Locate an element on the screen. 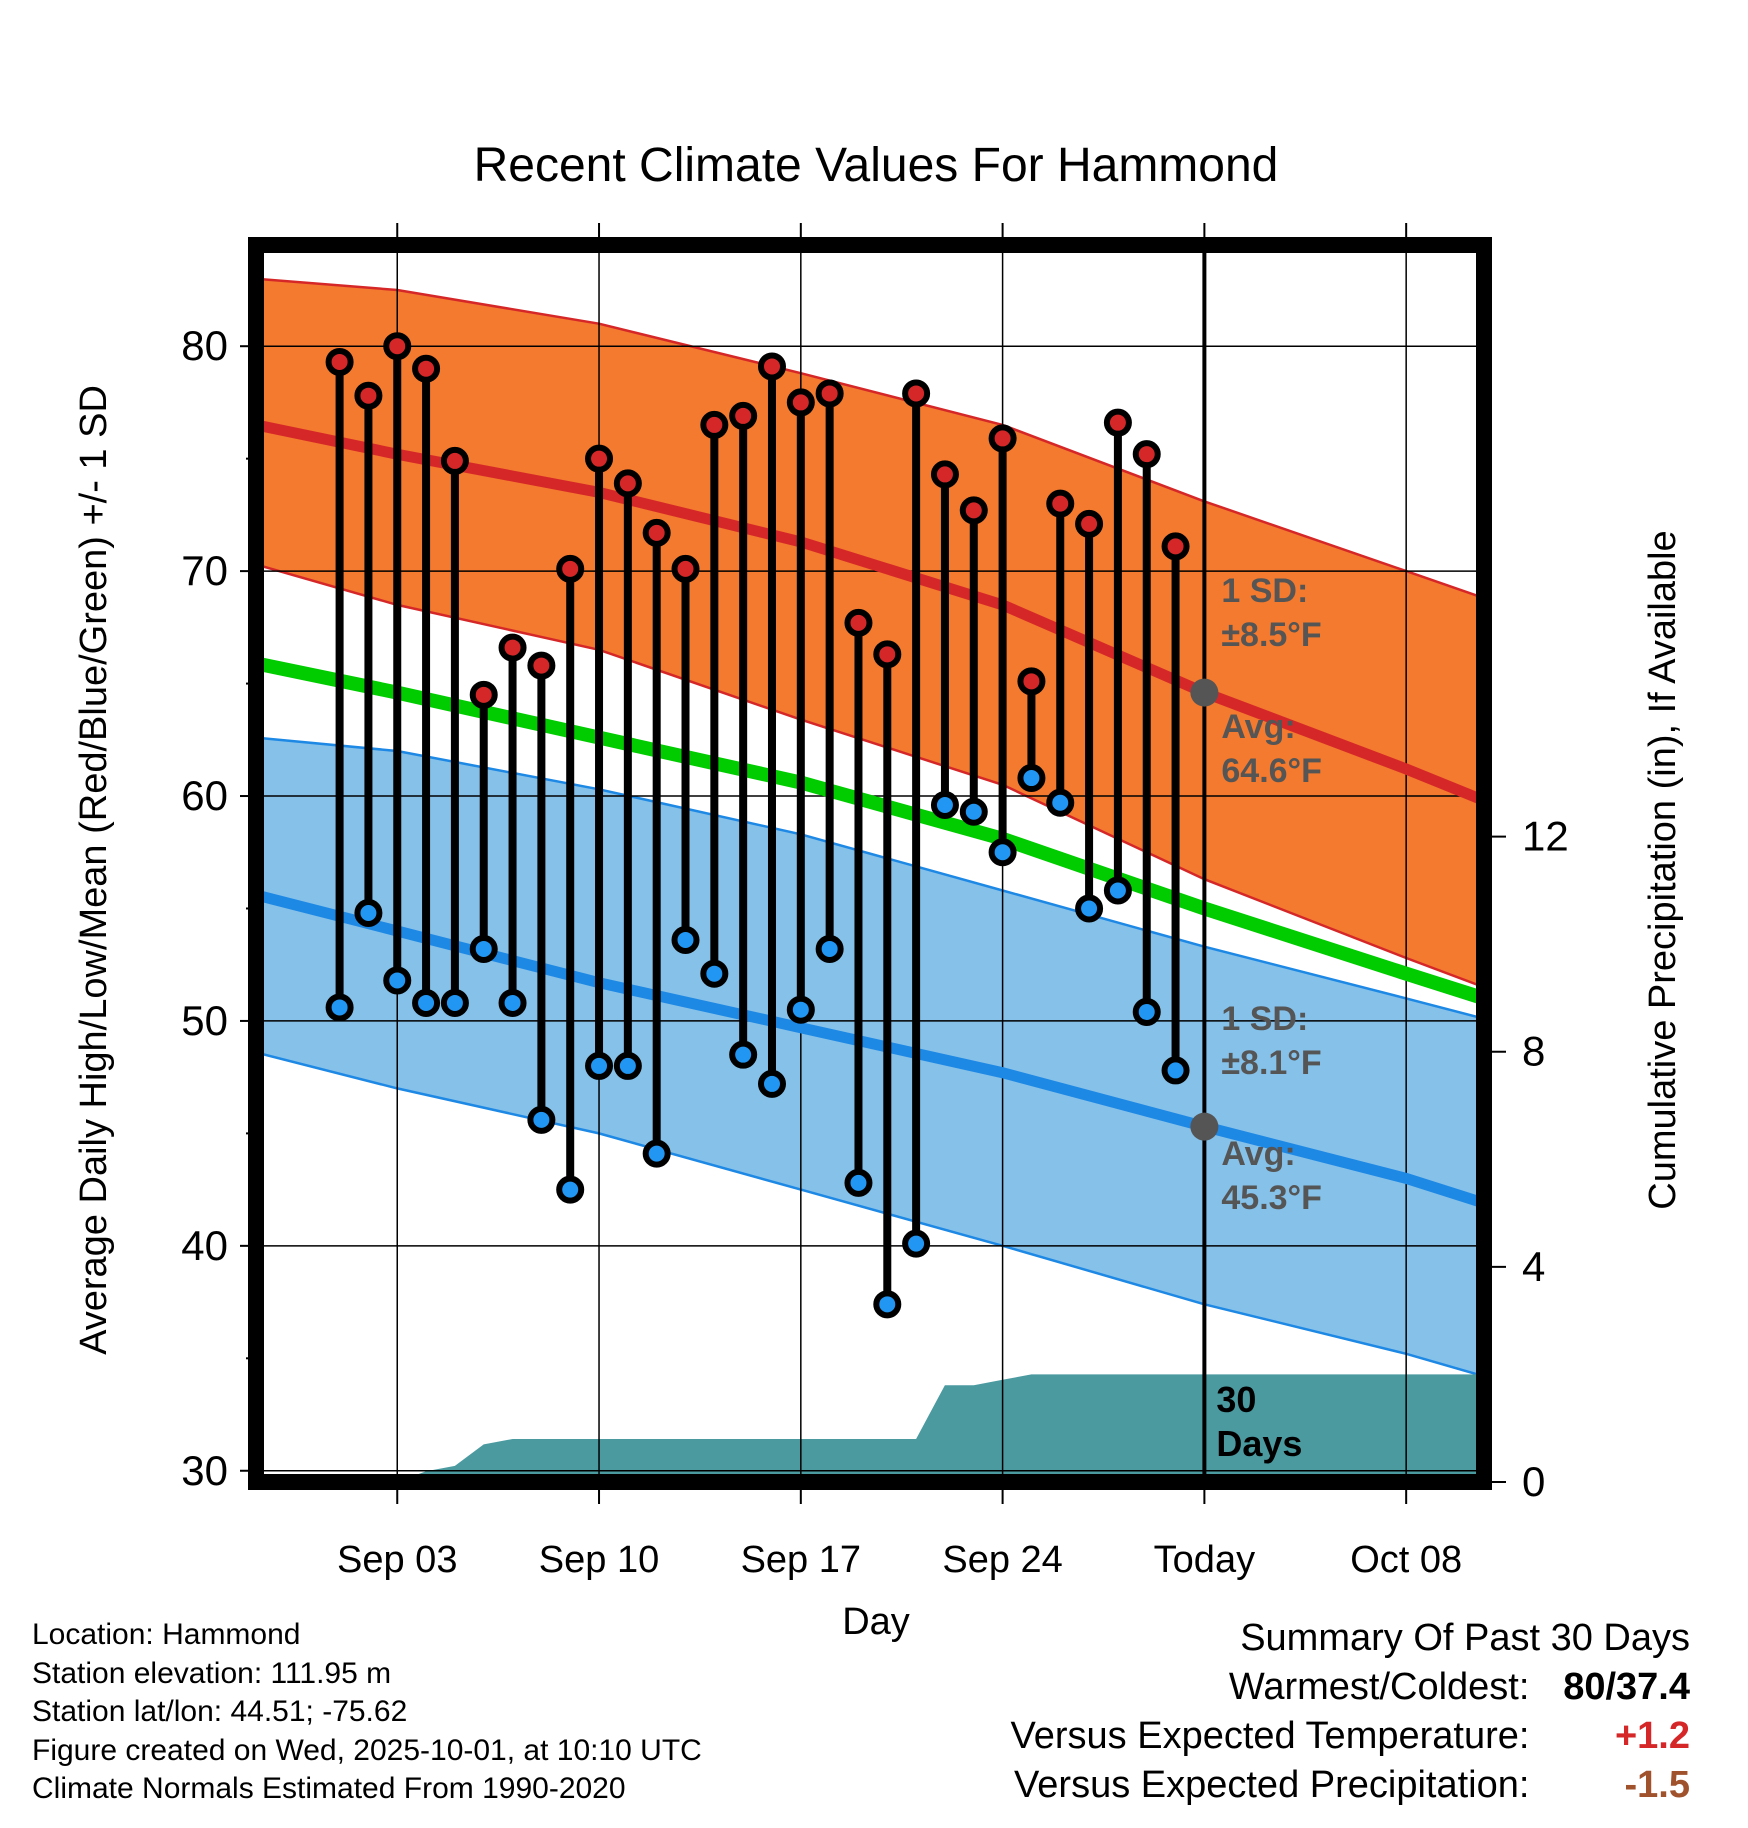  summary-precip: Versus Expected Precipitation: -1.5 is located at coordinates (1350, 1785).